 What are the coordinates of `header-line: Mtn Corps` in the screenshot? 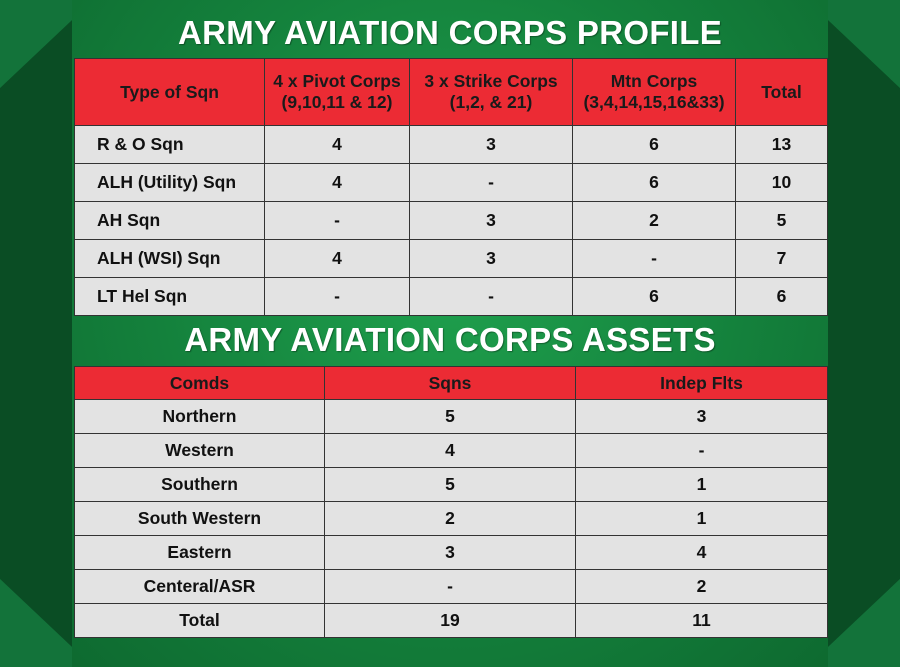 It's located at (654, 81).